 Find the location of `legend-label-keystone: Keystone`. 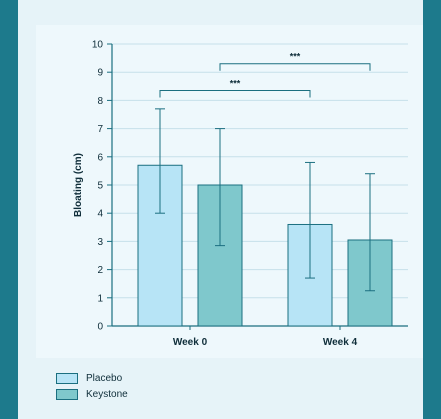

legend-label-keystone: Keystone is located at coordinates (107, 394).